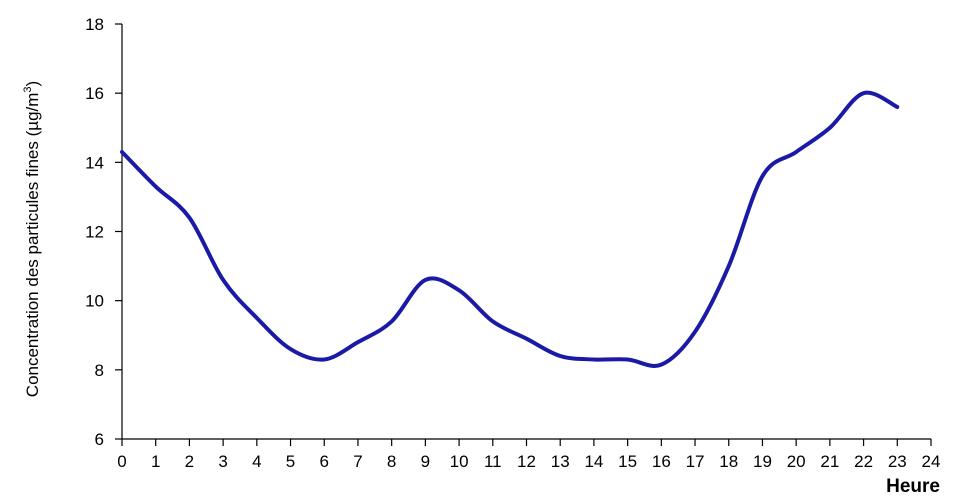 The width and height of the screenshot is (957, 502). I want to click on x-tick-label: 11, so click(493, 461).